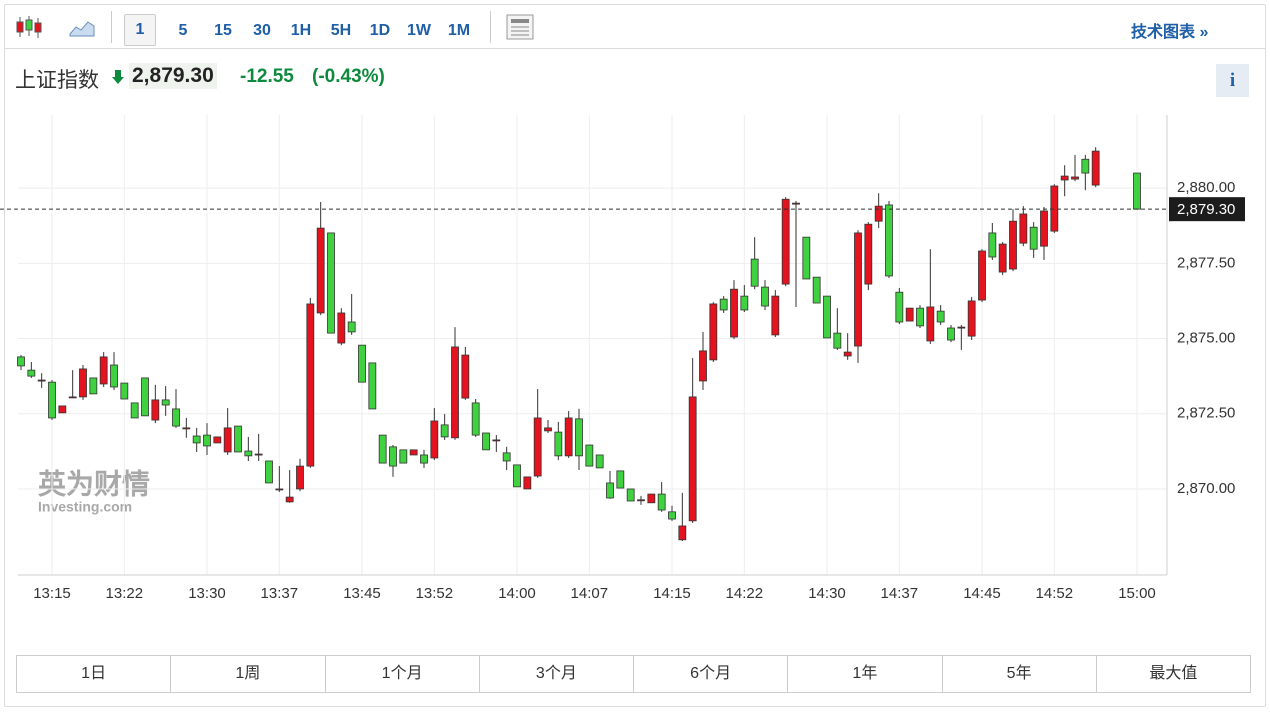  Describe the element at coordinates (57, 80) in the screenshot. I see `index-name: 上证指数` at that location.